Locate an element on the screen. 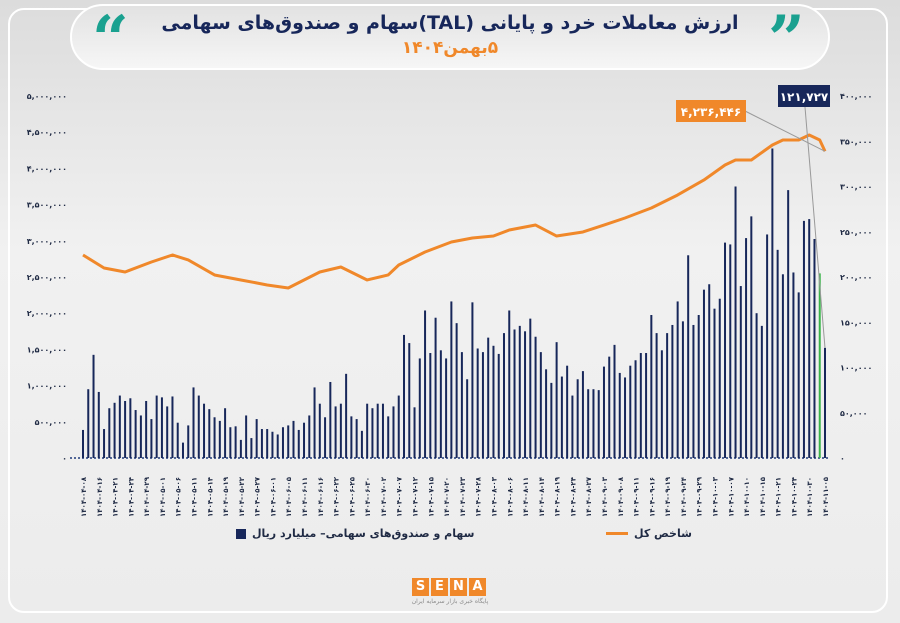 The height and width of the screenshot is (623, 900). x-axis-label: ۱۴۰۴-۰۹-۰۸ is located at coordinates (621, 496).